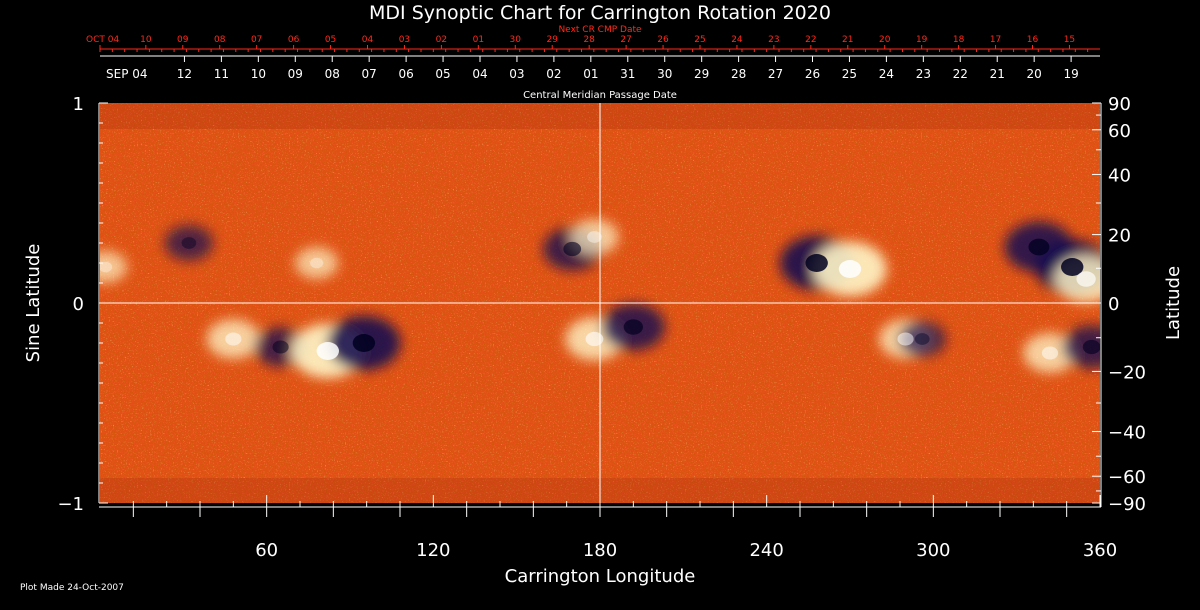  I want to click on x-tick-label: 300, so click(933, 550).